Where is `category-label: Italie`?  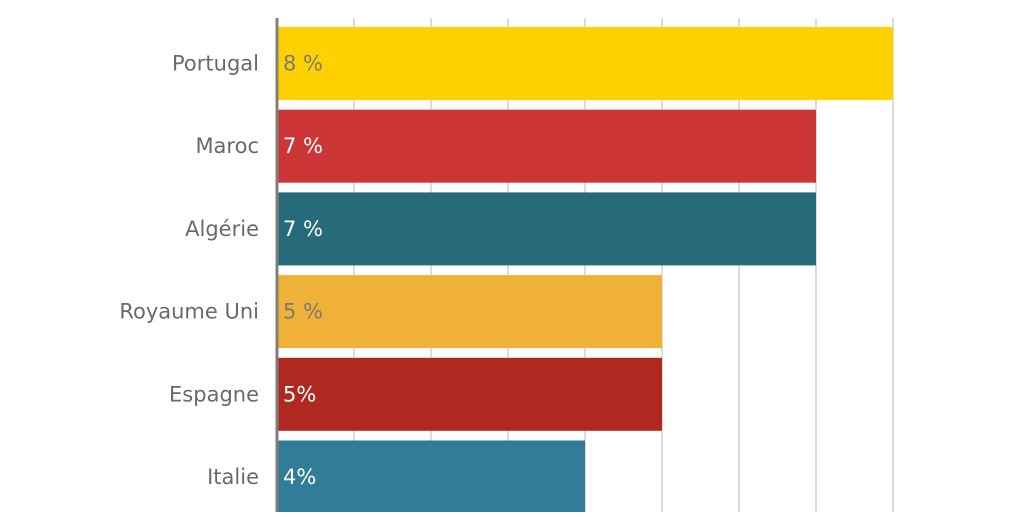
category-label: Italie is located at coordinates (233, 477).